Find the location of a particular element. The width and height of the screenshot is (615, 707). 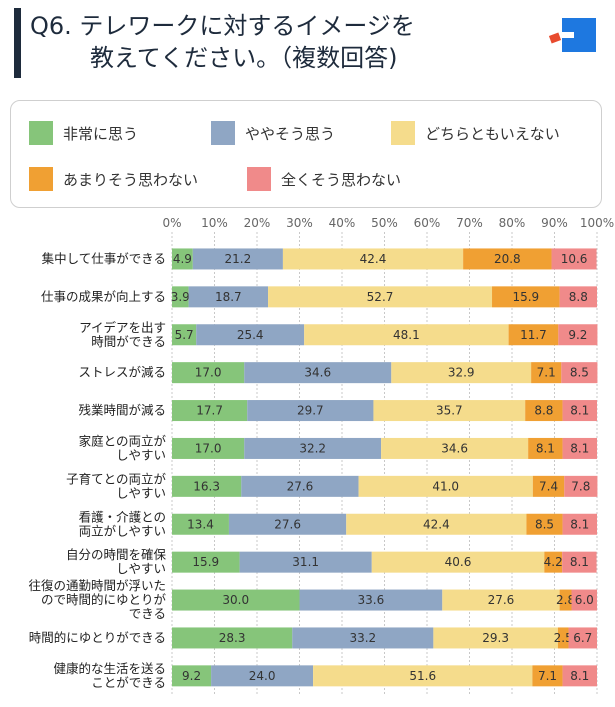

category-label: ストレスが減る is located at coordinates (122, 372).